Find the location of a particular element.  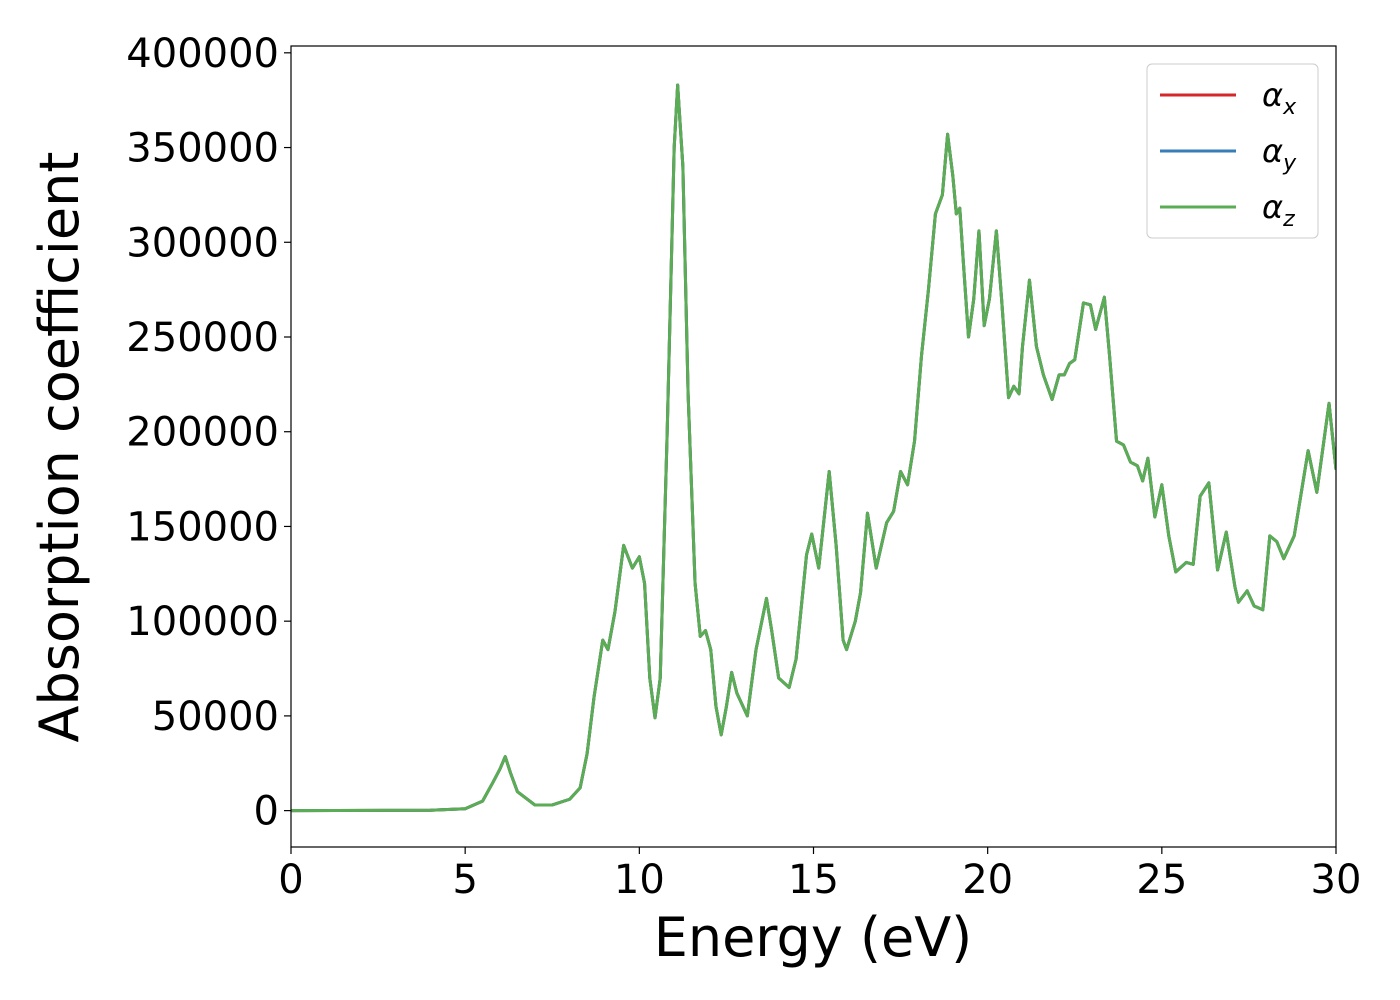

y-tick-label: 400000 is located at coordinates (202, 54).